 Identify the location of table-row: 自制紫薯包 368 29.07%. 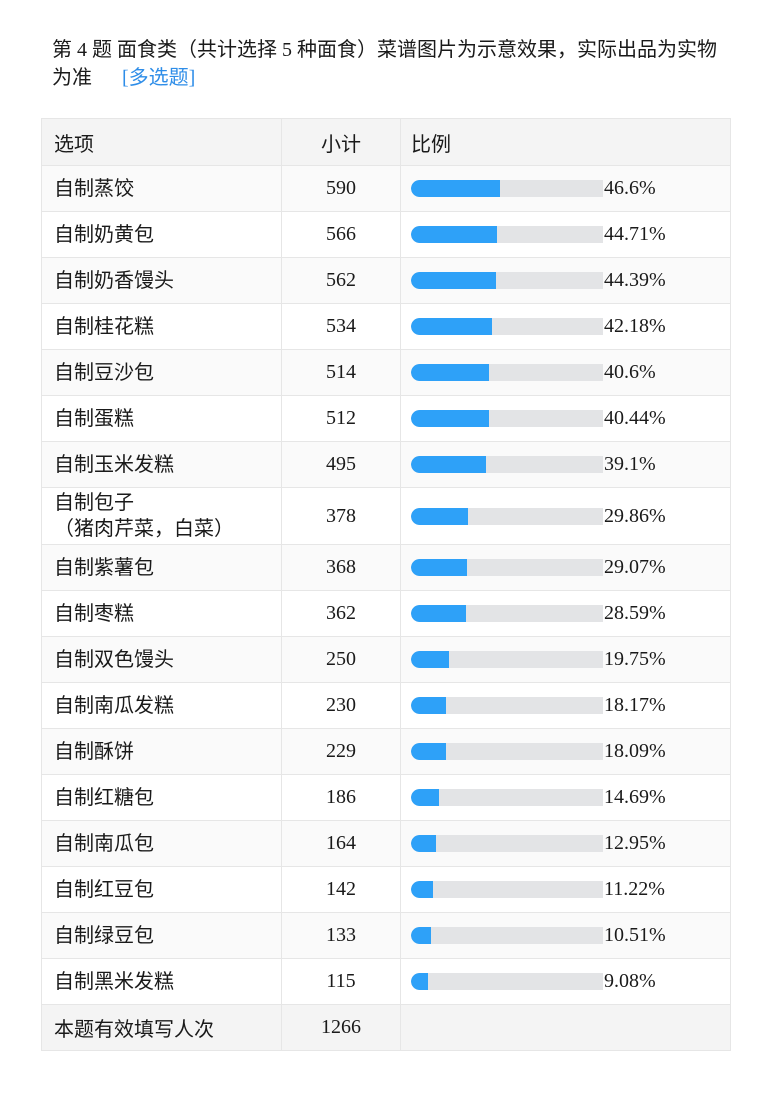
(386, 567).